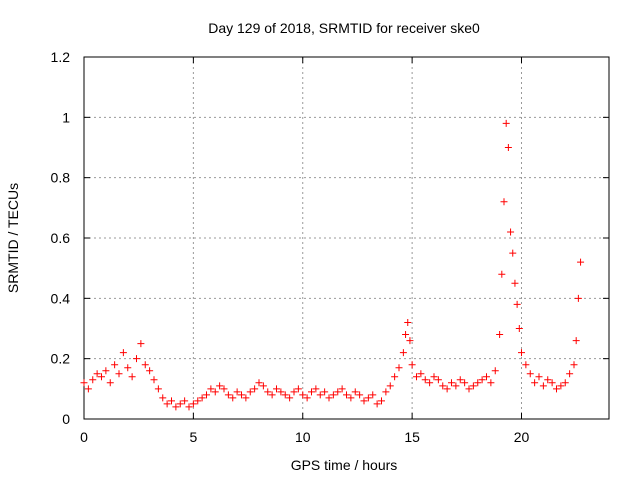 The width and height of the screenshot is (640, 480). Describe the element at coordinates (61, 359) in the screenshot. I see `y-tick-label: 0.2` at that location.